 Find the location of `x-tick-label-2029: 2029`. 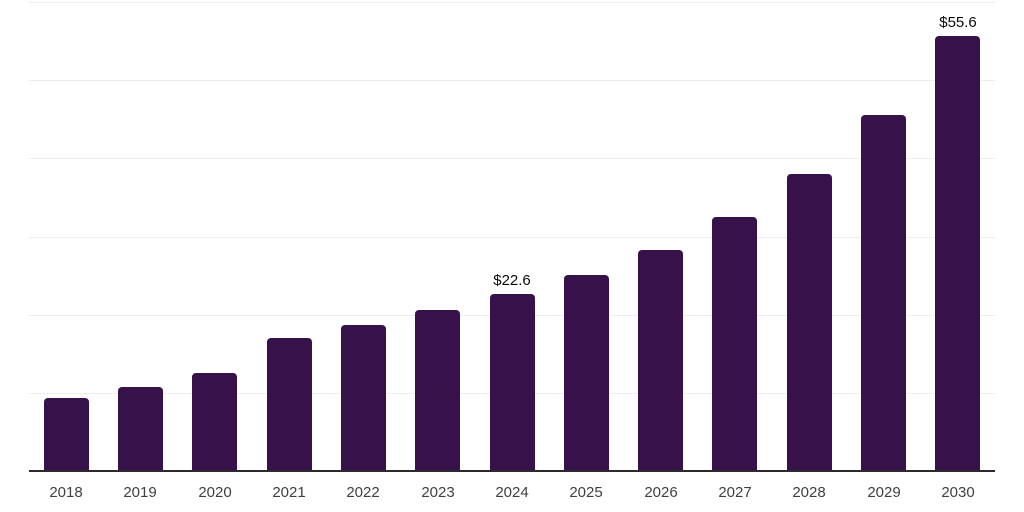

x-tick-label-2029: 2029 is located at coordinates (884, 492).